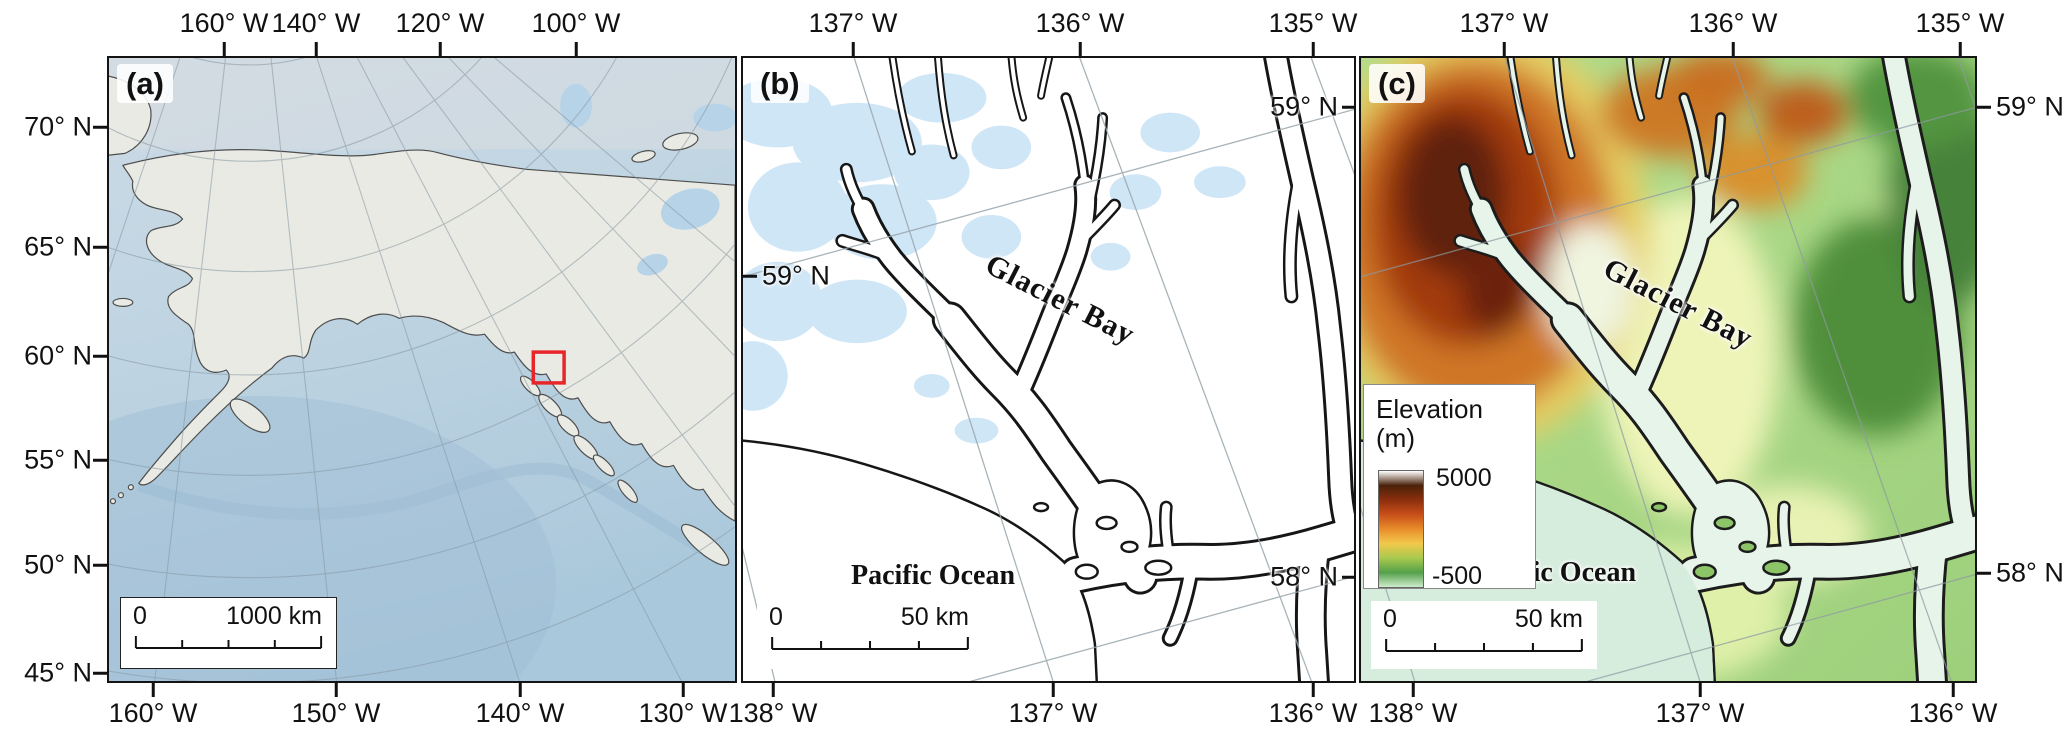  What do you see at coordinates (933, 575) in the screenshot?
I see `pacific-ocean-label: Pacific Ocean` at bounding box center [933, 575].